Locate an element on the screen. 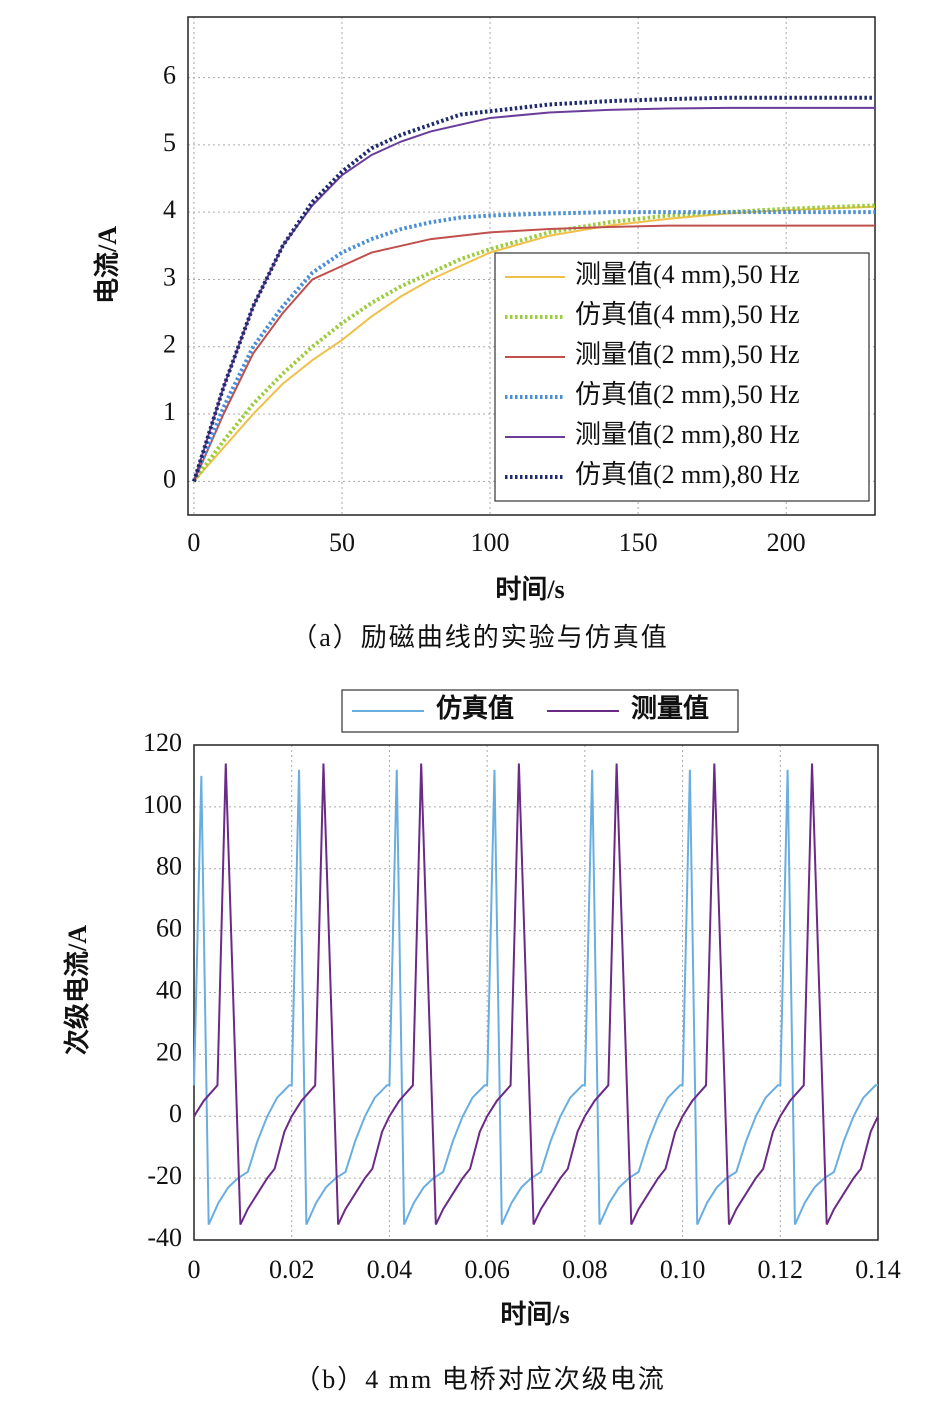  y-tick-label: -40 is located at coordinates (164, 1237).